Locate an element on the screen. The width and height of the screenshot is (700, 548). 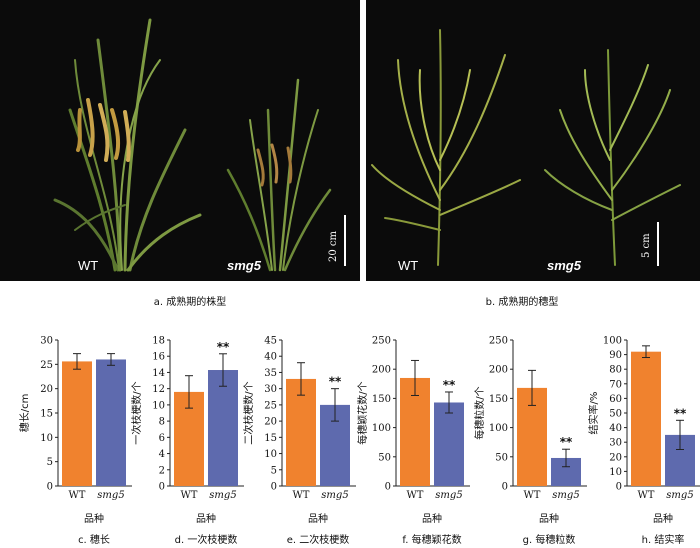
bar-d-smg5 is located at coordinates (223, 428).